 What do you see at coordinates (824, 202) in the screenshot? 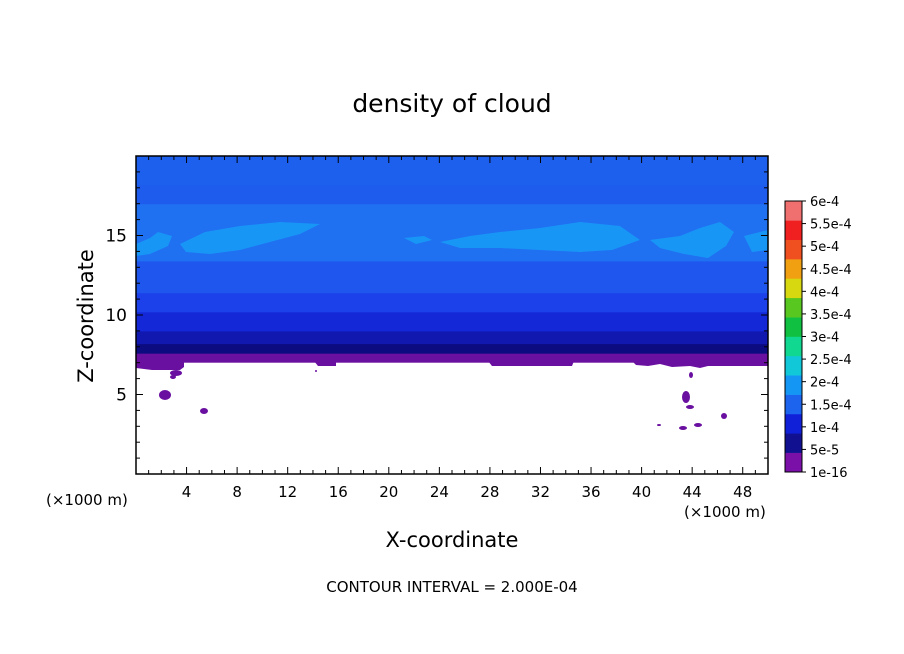
I see `colorbar-label: 6e-4` at bounding box center [824, 202].